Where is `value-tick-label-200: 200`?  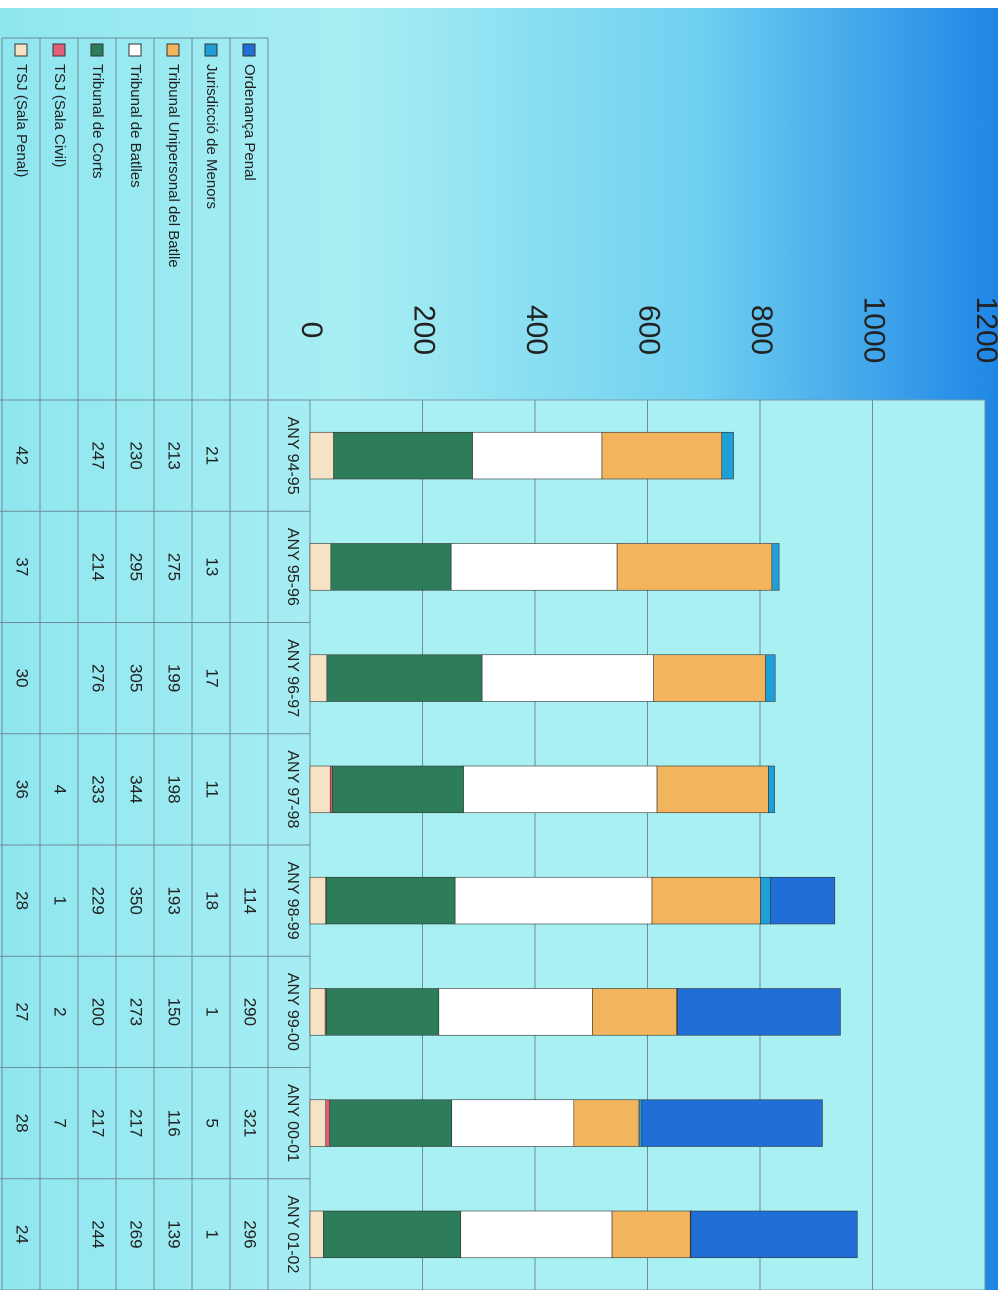
value-tick-label-200: 200 is located at coordinates (424, 330).